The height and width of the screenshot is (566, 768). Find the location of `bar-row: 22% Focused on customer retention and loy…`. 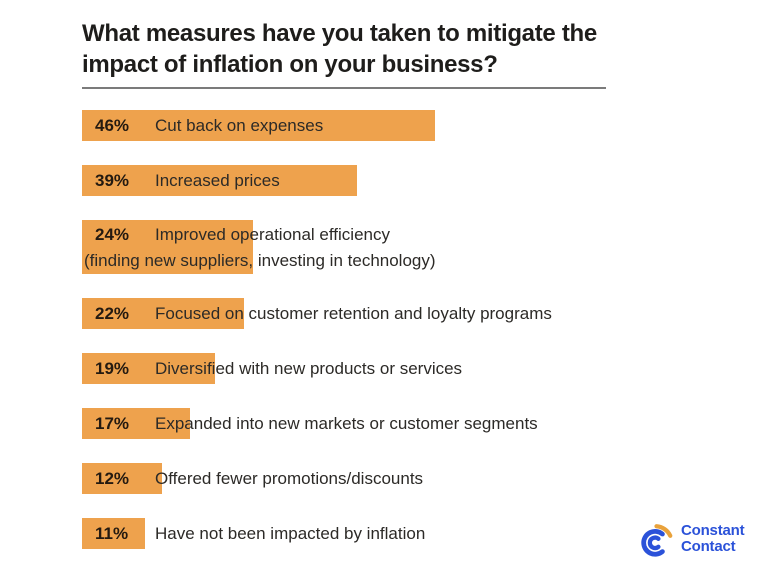

bar-row: 22% Focused on customer retention and loy… is located at coordinates (415, 313).